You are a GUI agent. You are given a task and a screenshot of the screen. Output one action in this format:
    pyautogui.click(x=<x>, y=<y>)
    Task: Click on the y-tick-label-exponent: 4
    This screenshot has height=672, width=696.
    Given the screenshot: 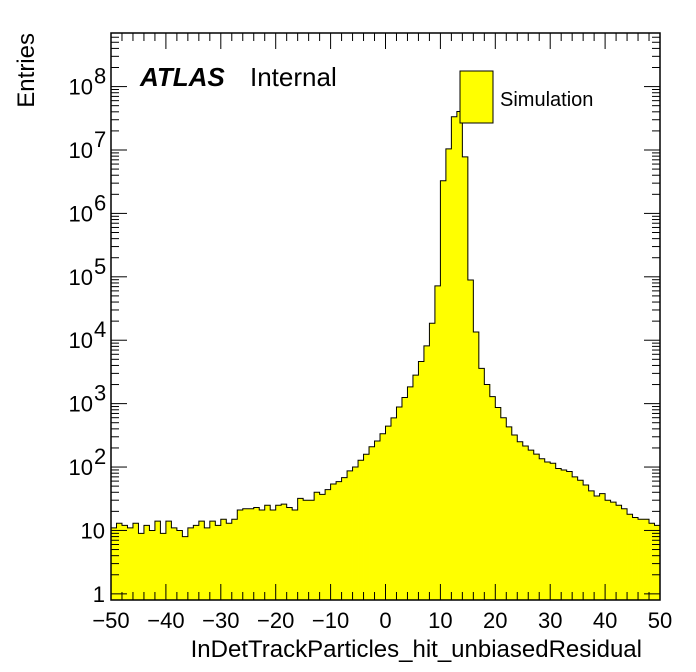 What is the action you would take?
    pyautogui.click(x=100, y=329)
    